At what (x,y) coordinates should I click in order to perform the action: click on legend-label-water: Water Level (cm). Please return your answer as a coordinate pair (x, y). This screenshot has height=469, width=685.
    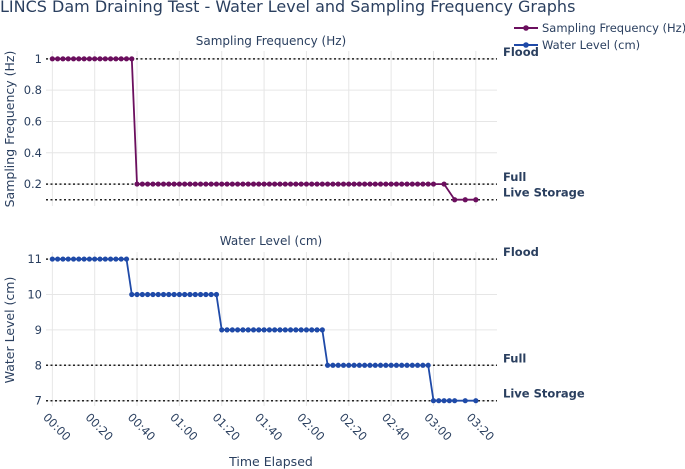
    Looking at the image, I should click on (591, 45).